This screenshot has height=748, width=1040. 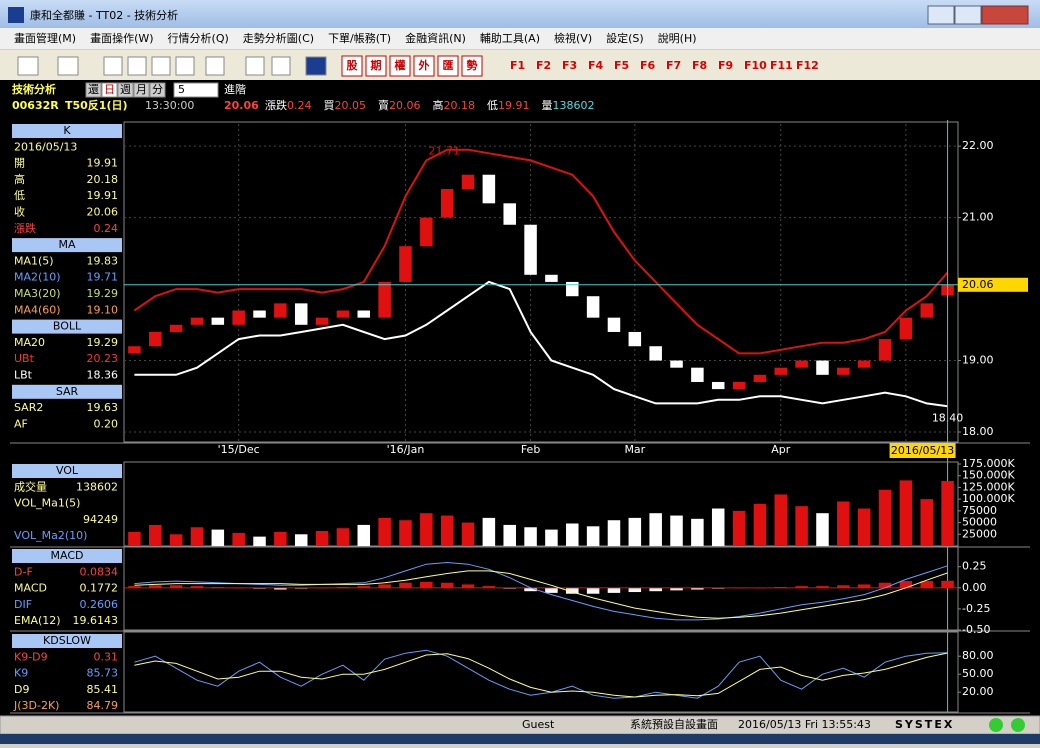 What do you see at coordinates (24, 358) in the screenshot?
I see `panel-label: UBt` at bounding box center [24, 358].